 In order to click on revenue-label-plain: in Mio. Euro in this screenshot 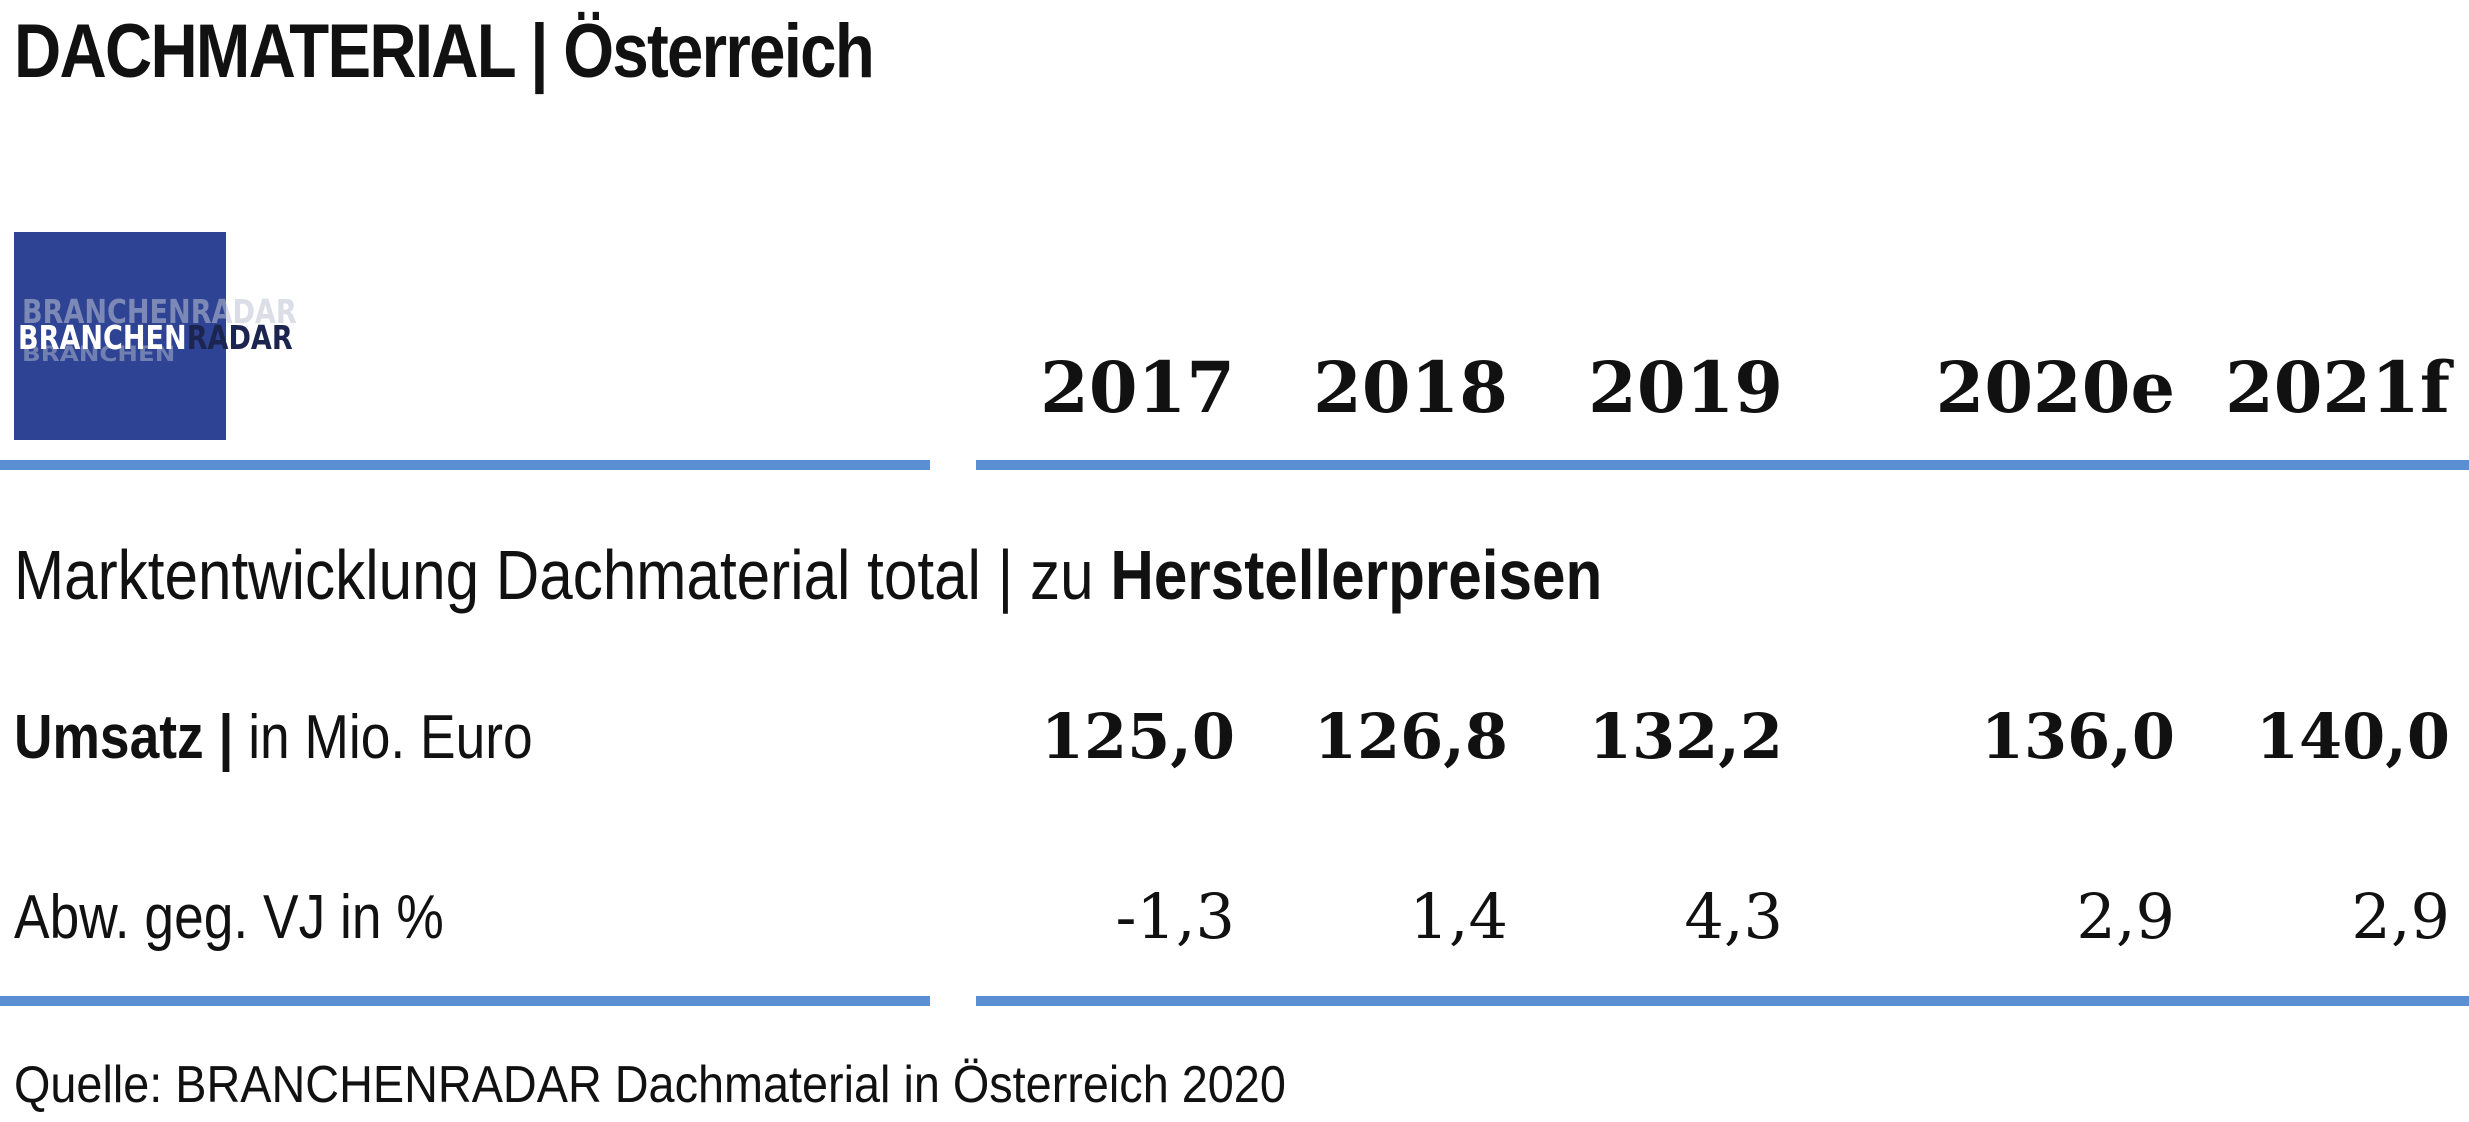, I will do `click(383, 737)`.